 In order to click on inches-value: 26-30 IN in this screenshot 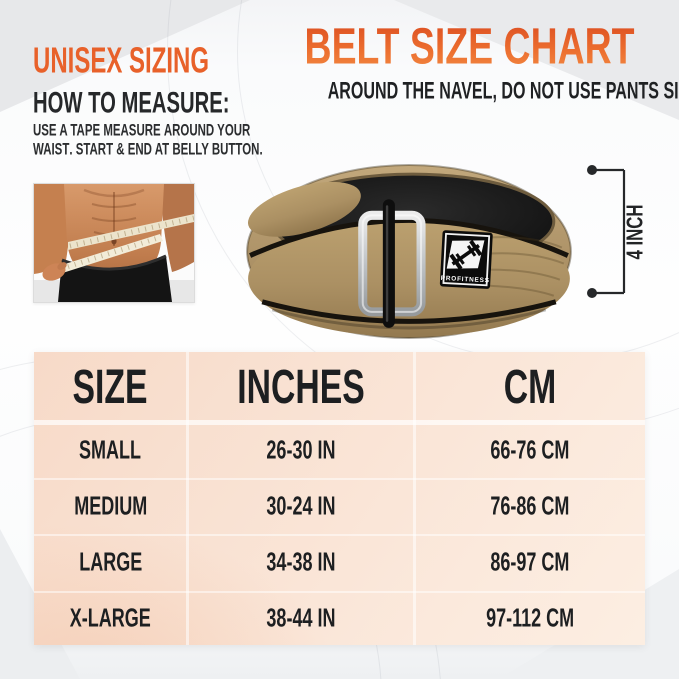, I will do `click(301, 449)`.